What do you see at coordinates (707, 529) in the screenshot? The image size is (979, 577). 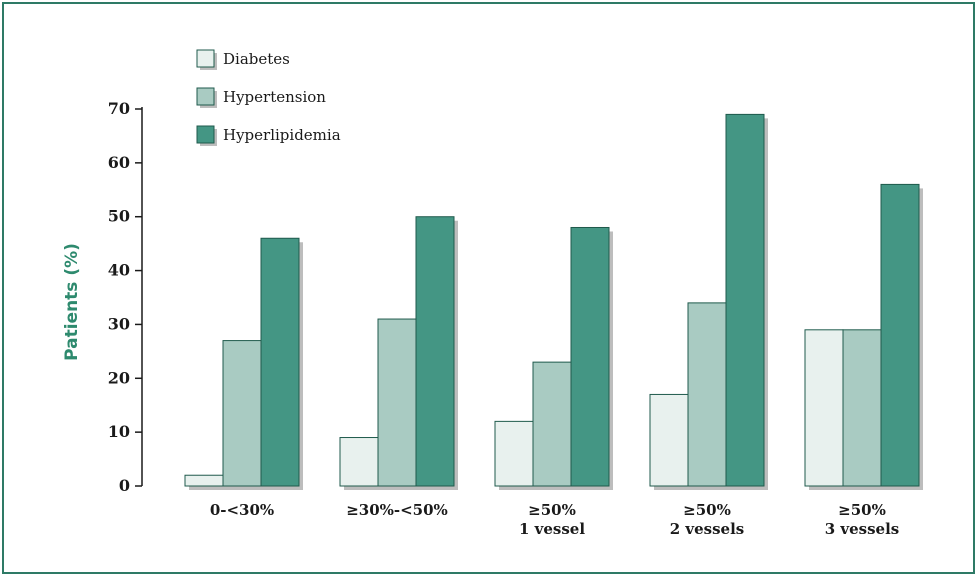 I see `x-category-label: 2 vessels` at bounding box center [707, 529].